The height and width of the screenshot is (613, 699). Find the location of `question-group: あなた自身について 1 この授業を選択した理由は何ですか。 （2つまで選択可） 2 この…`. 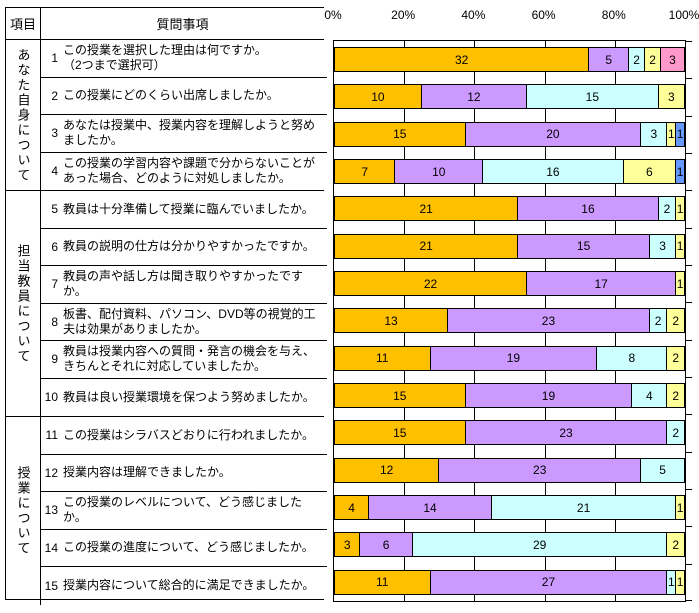

question-group: あなた自身について 1 この授業を選択した理由は何ですか。 （2つまで選択可） 2 この… is located at coordinates (166, 115).